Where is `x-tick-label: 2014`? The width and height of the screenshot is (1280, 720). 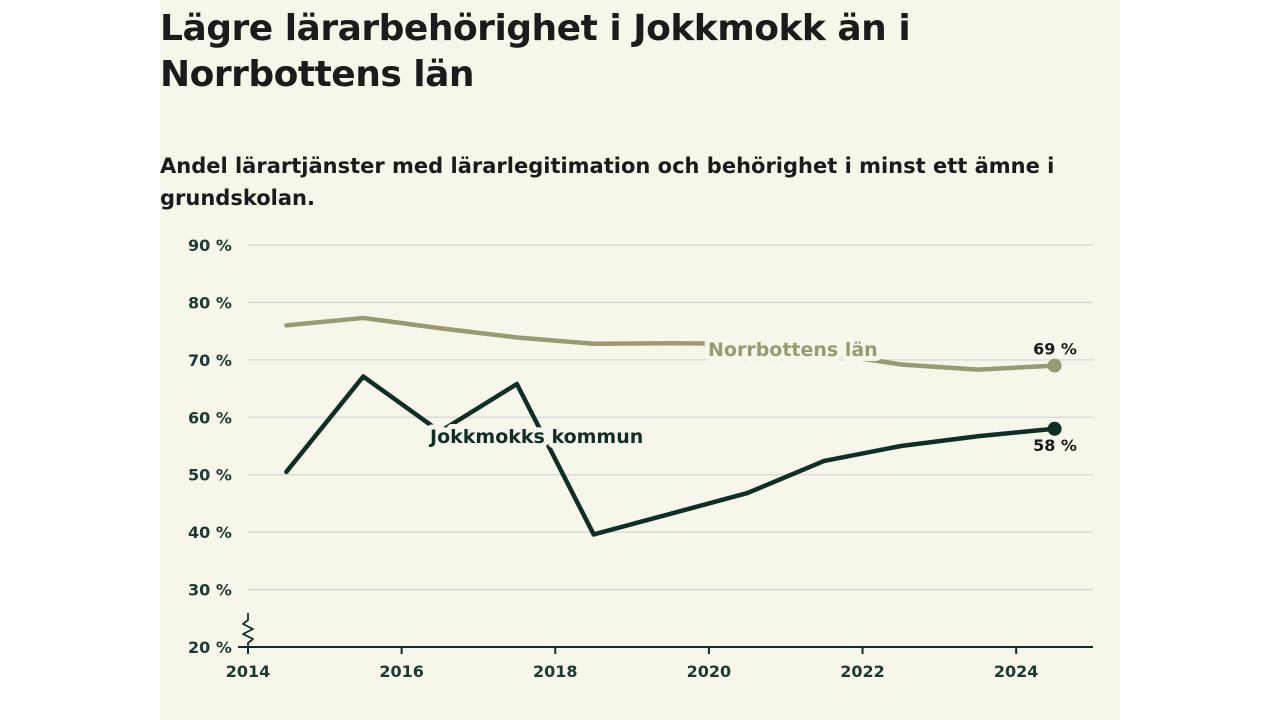 x-tick-label: 2014 is located at coordinates (248, 671).